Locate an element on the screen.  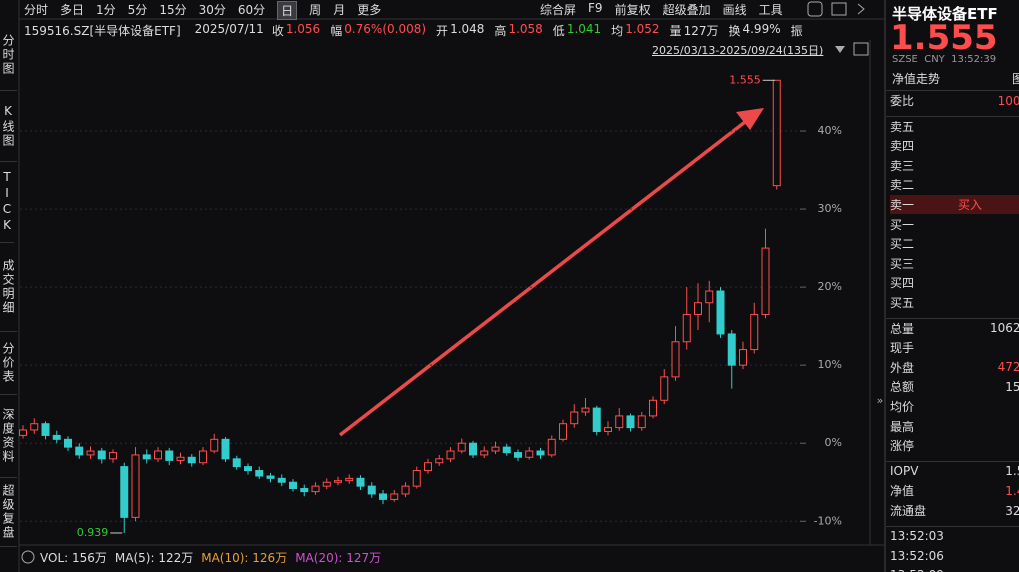
period-tab: 更多 is located at coordinates (369, 10).